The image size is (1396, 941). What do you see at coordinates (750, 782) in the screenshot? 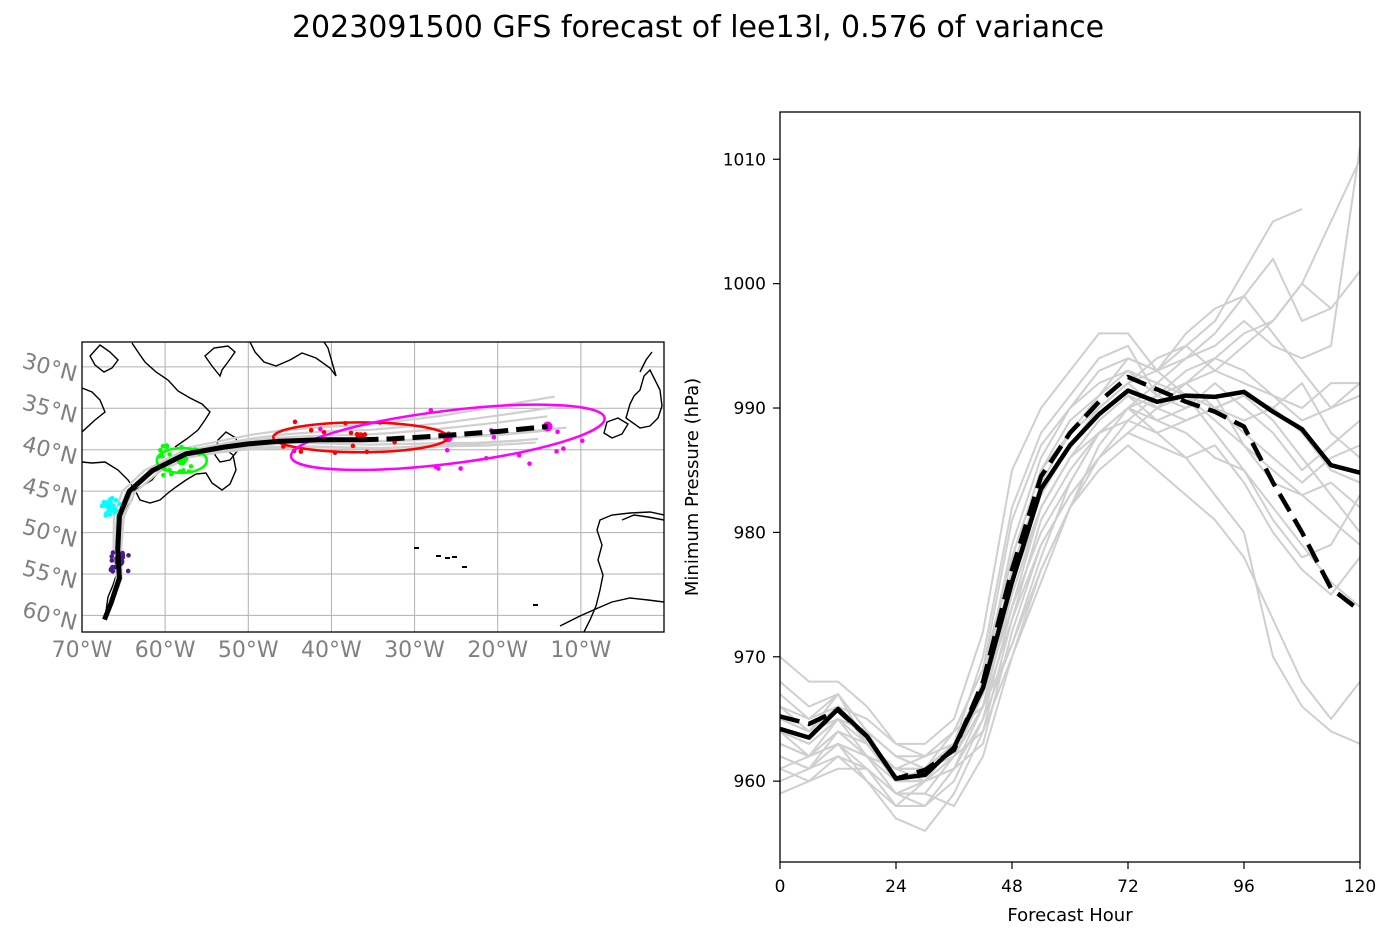
I see `y-tick-label: 960` at bounding box center [750, 782].